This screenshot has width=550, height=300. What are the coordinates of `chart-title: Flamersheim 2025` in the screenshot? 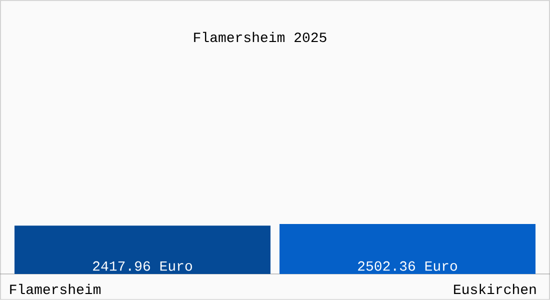 It's located at (260, 37).